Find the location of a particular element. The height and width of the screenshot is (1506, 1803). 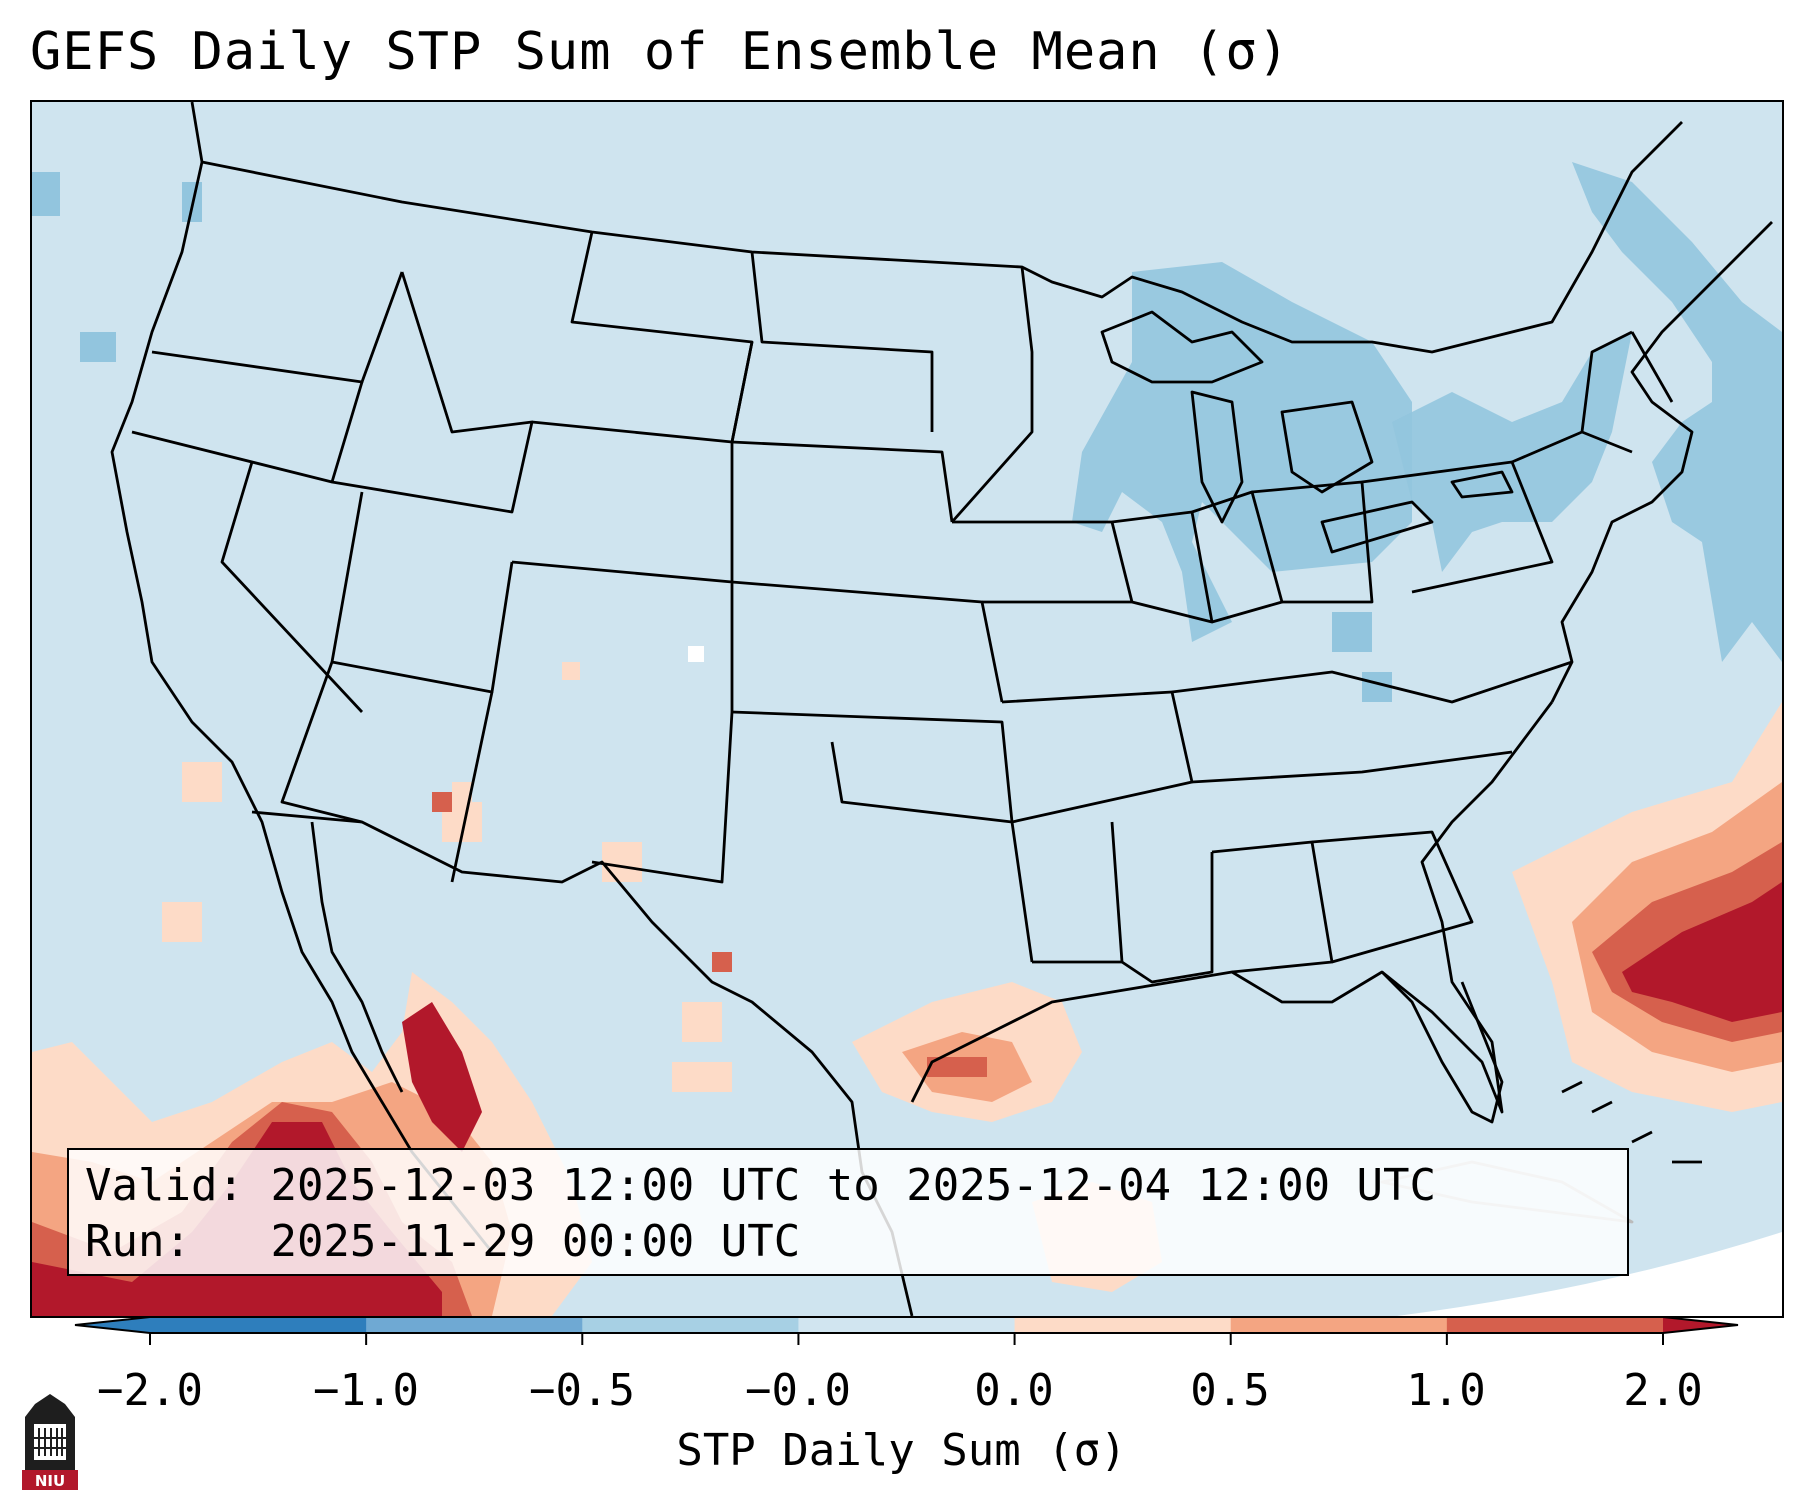

tick-label-0: 0.0 is located at coordinates (1014, 1390).